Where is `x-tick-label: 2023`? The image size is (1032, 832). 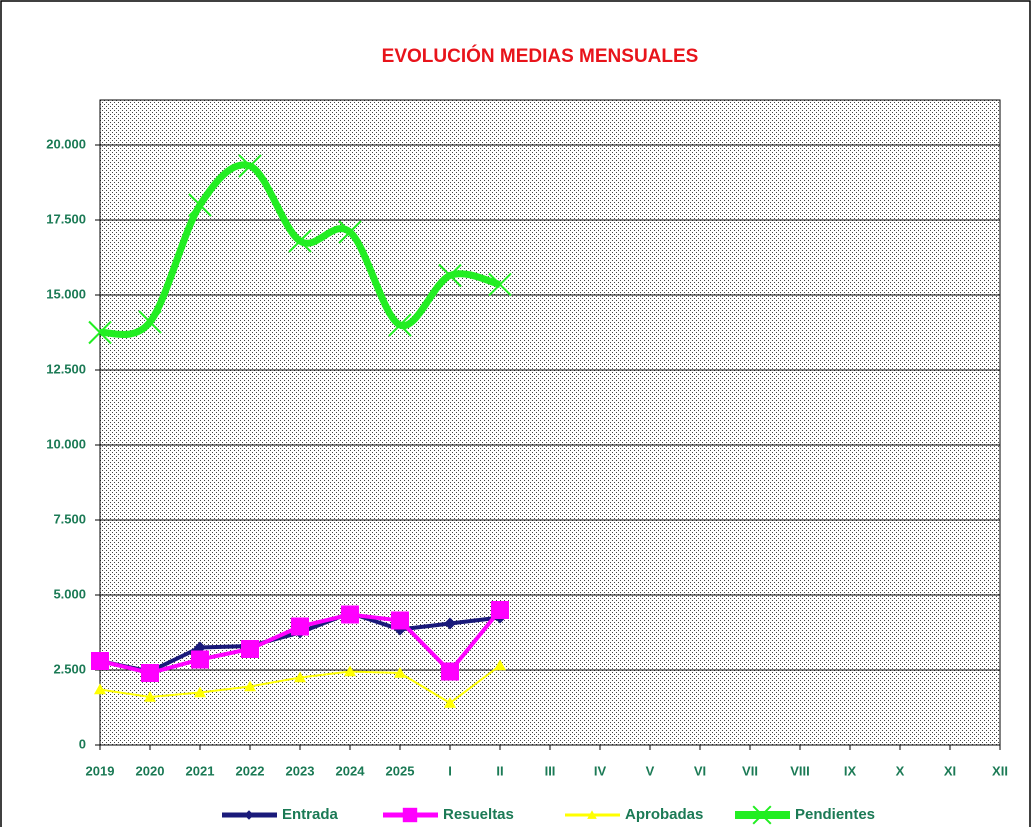 x-tick-label: 2023 is located at coordinates (300, 770).